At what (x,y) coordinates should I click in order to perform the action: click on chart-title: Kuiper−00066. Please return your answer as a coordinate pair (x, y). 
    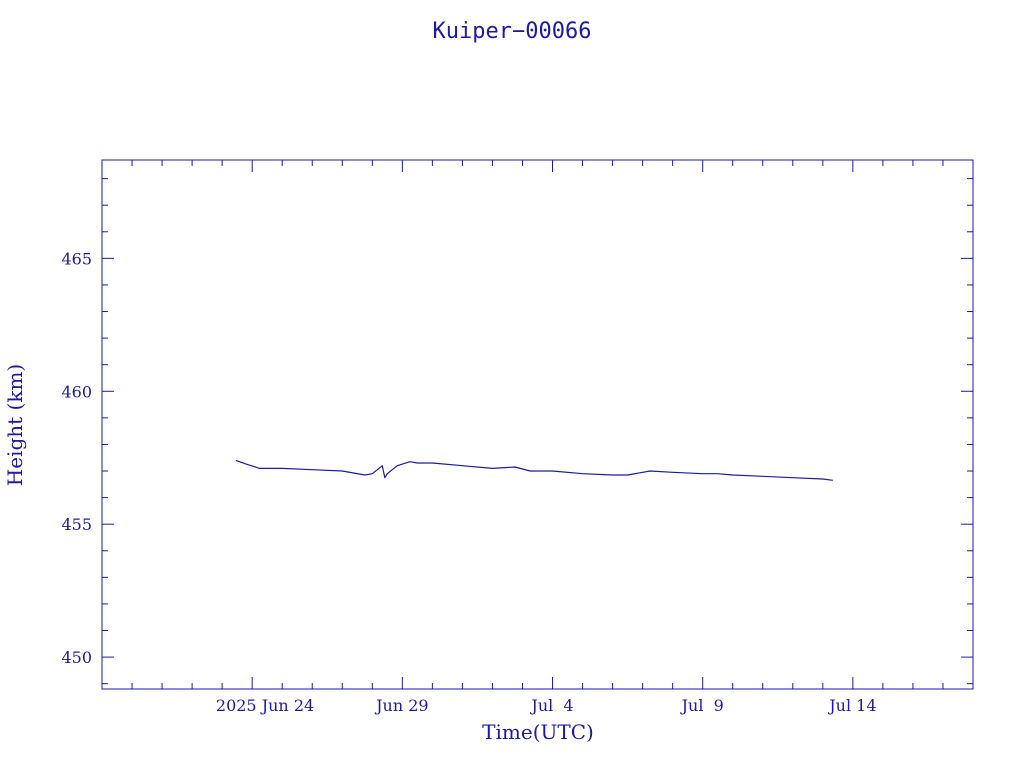
    Looking at the image, I should click on (512, 31).